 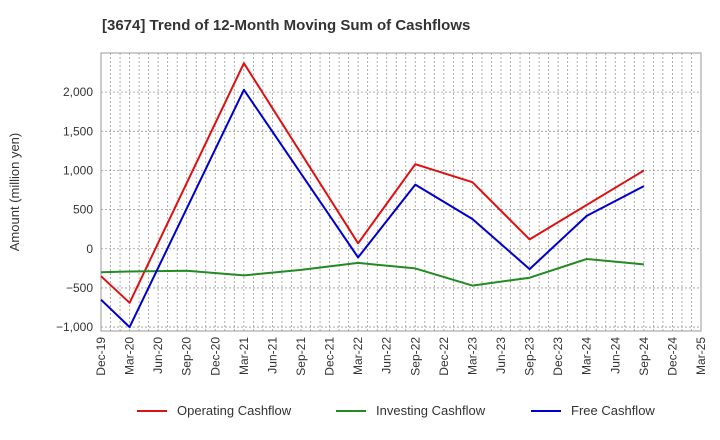 I want to click on x-tick-label: Jun-20, so click(x=158, y=355).